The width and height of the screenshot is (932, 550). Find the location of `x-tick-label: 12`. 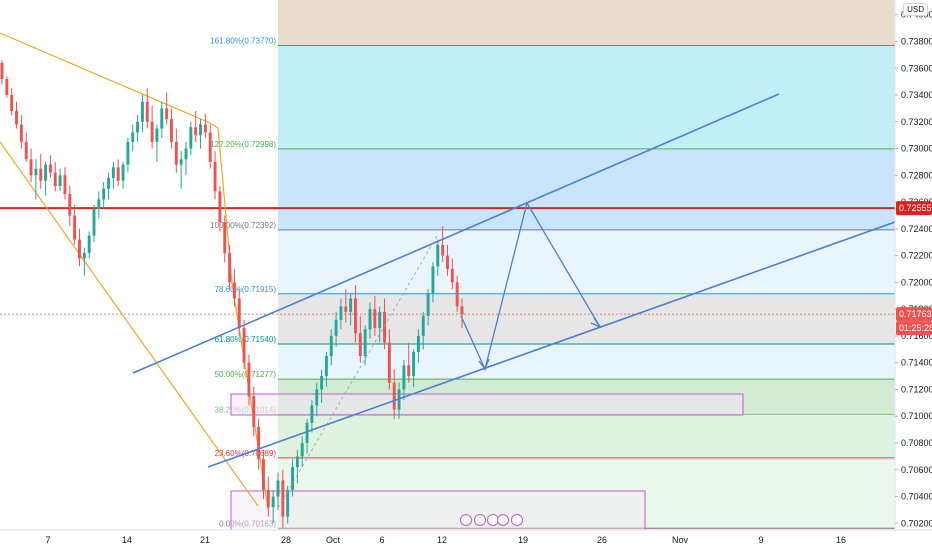

x-tick-label: 12 is located at coordinates (442, 540).